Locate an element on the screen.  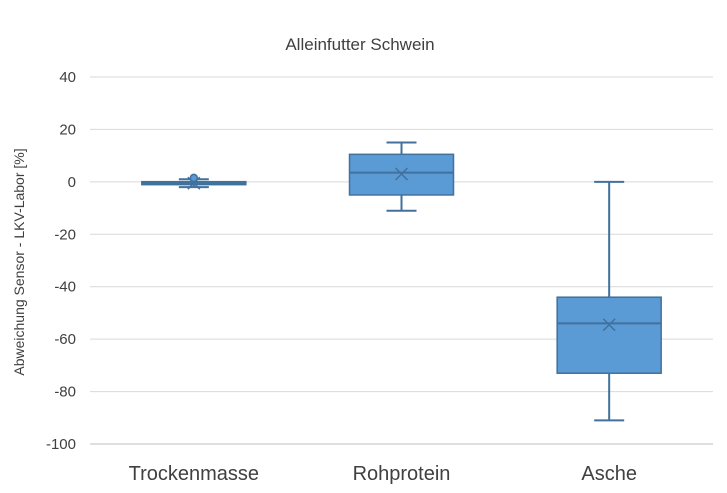
x-tick-label: Rohprotein is located at coordinates (402, 474).